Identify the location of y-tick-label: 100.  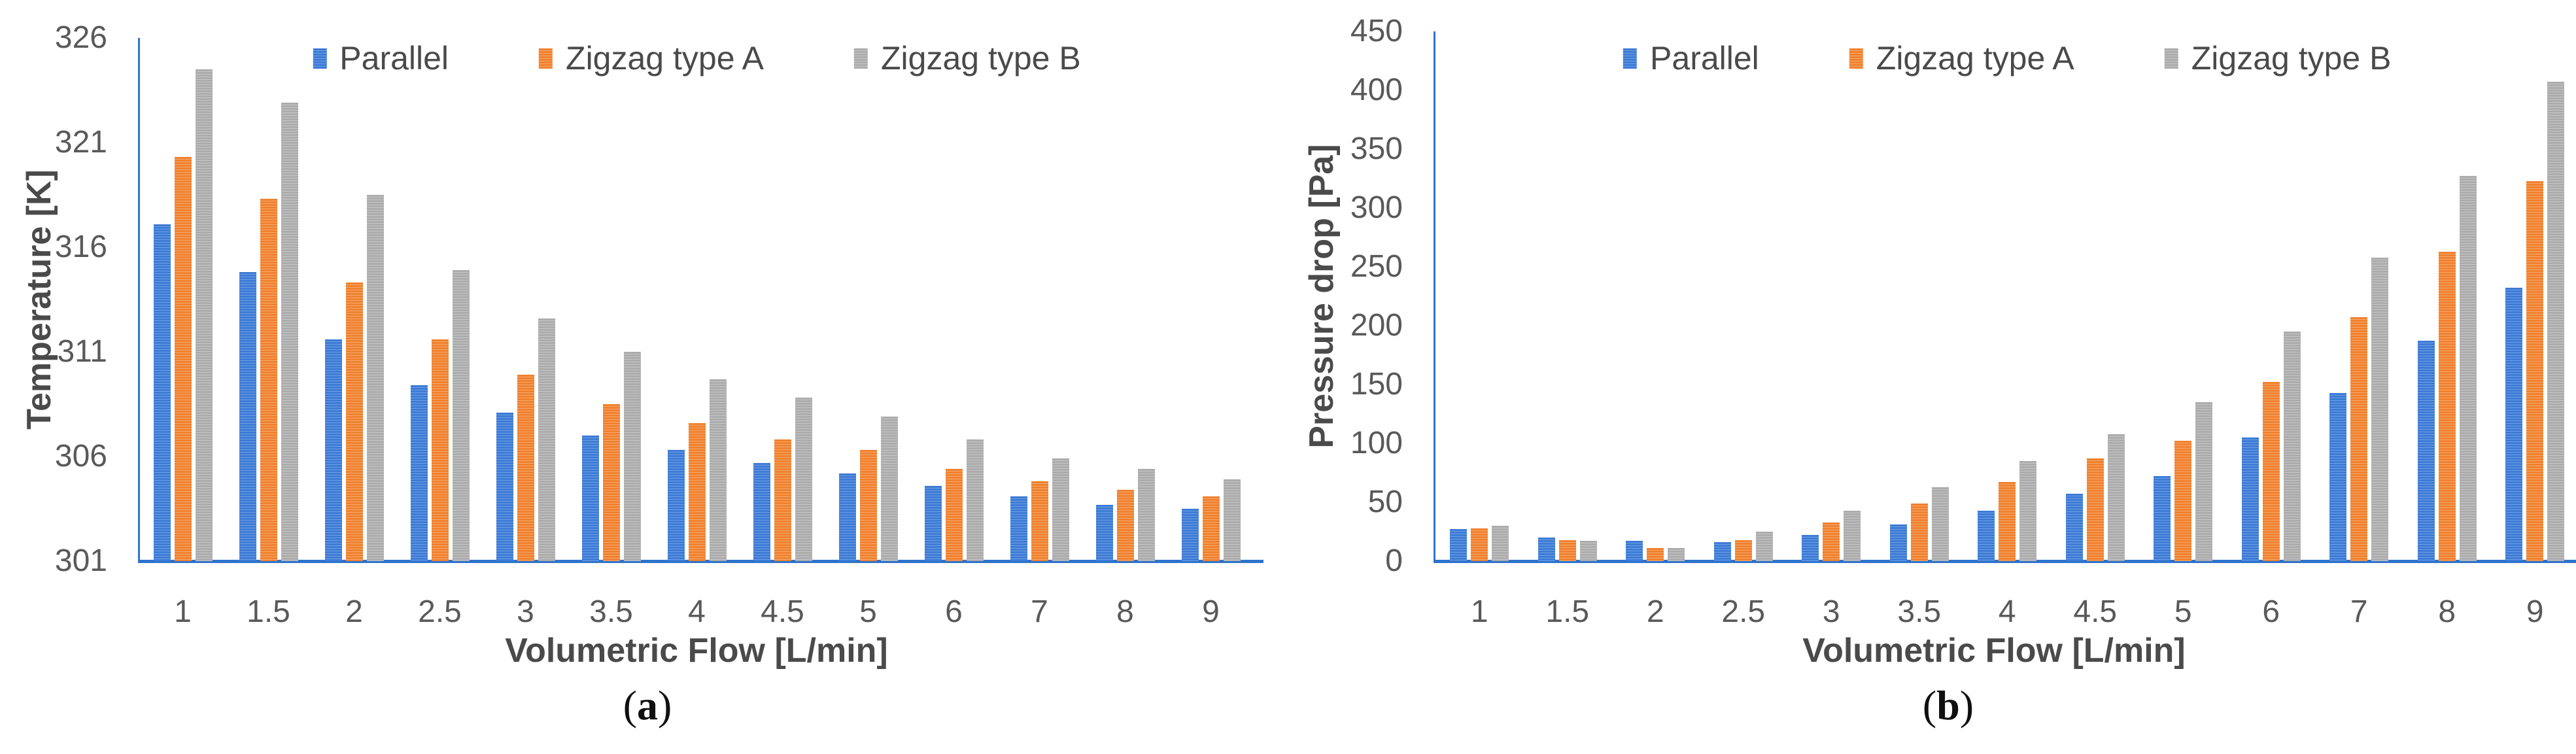
(1377, 443).